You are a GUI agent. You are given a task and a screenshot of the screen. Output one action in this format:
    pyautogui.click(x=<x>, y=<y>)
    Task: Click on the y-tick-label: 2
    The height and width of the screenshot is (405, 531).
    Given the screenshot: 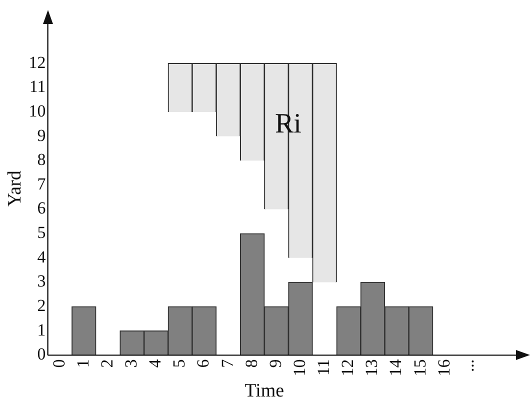 What is the action you would take?
    pyautogui.click(x=41, y=306)
    